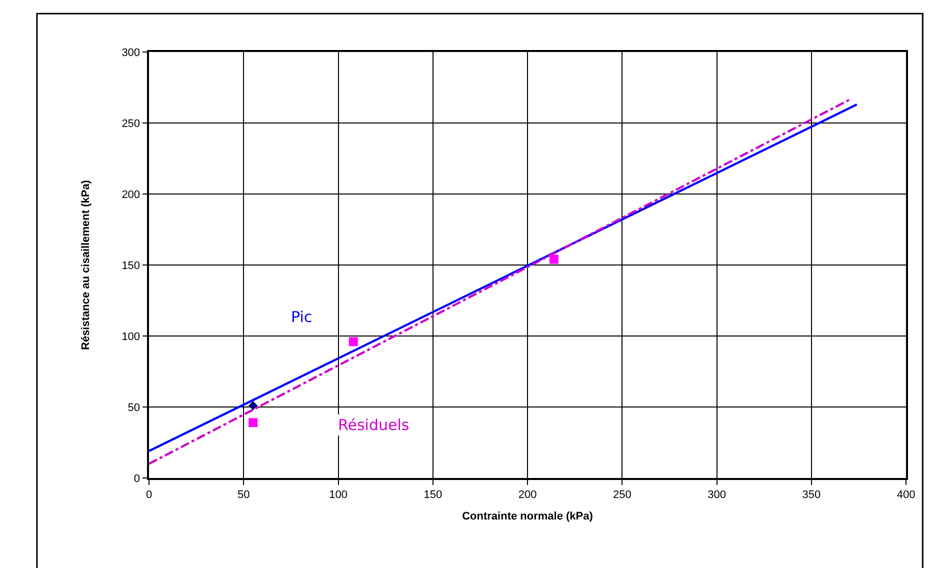 The height and width of the screenshot is (568, 928). What do you see at coordinates (137, 478) in the screenshot?
I see `y-tick-label: 0` at bounding box center [137, 478].